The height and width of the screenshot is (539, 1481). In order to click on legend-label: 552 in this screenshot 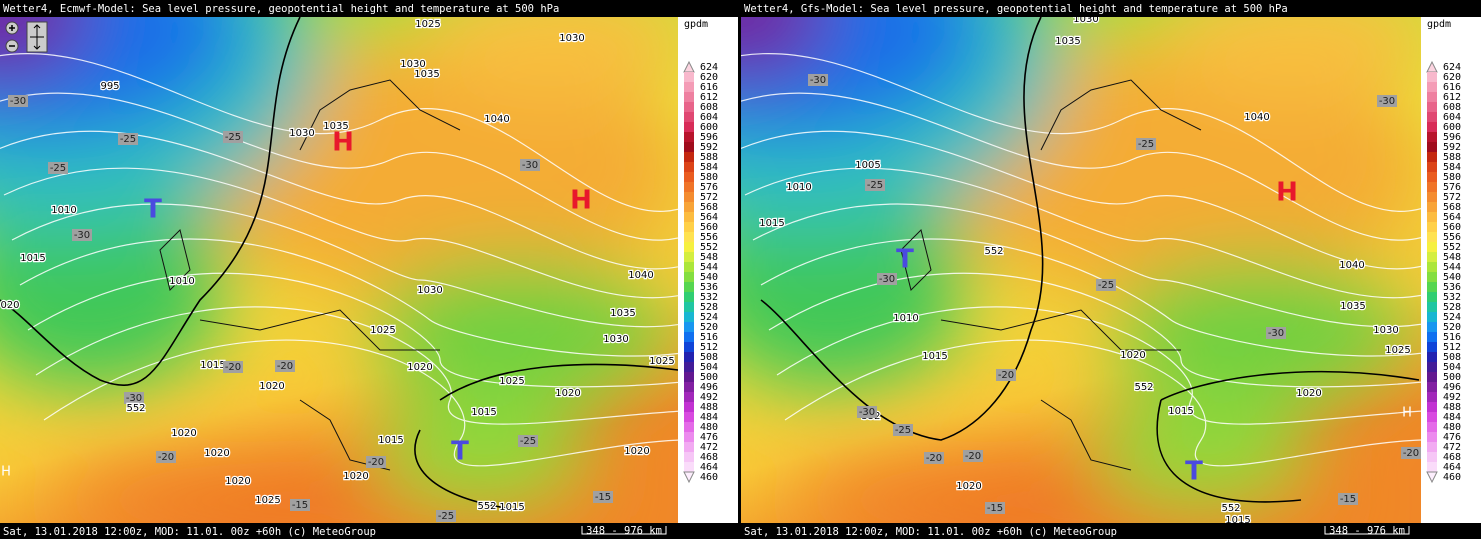, I will do `click(1452, 247)`.